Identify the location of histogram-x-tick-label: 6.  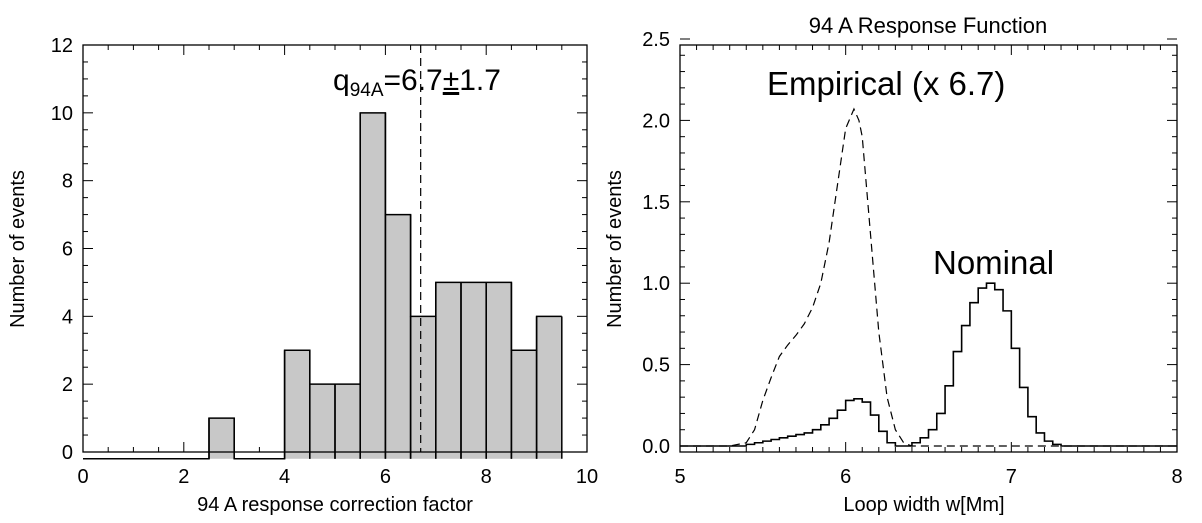
(385, 477).